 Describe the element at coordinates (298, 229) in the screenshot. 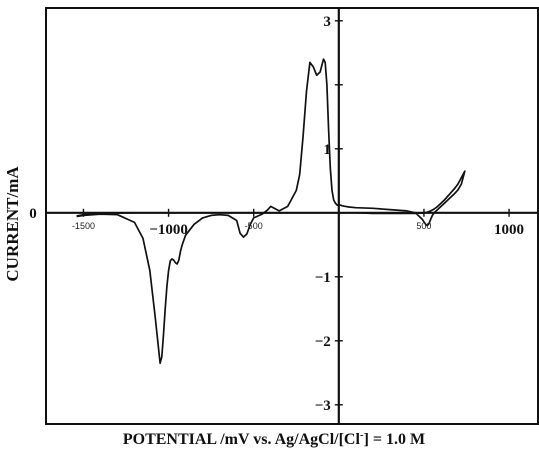

I see `x-tick-labels: −1000 1000 -1500 -500 500` at that location.